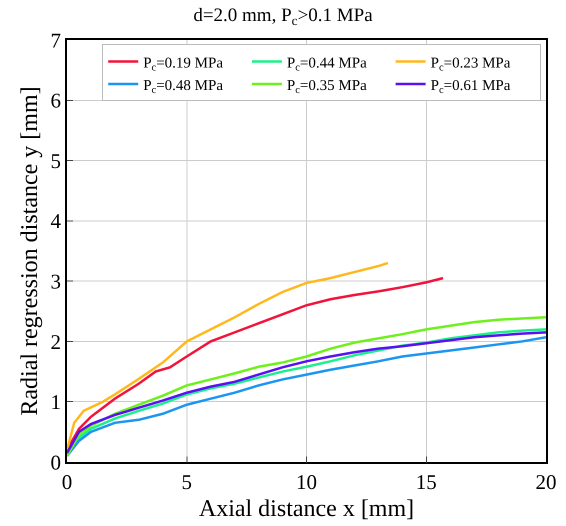 This screenshot has height=526, width=566. Describe the element at coordinates (327, 87) in the screenshot. I see `legend-label: P$_{c}$=0.35 MPa` at that location.